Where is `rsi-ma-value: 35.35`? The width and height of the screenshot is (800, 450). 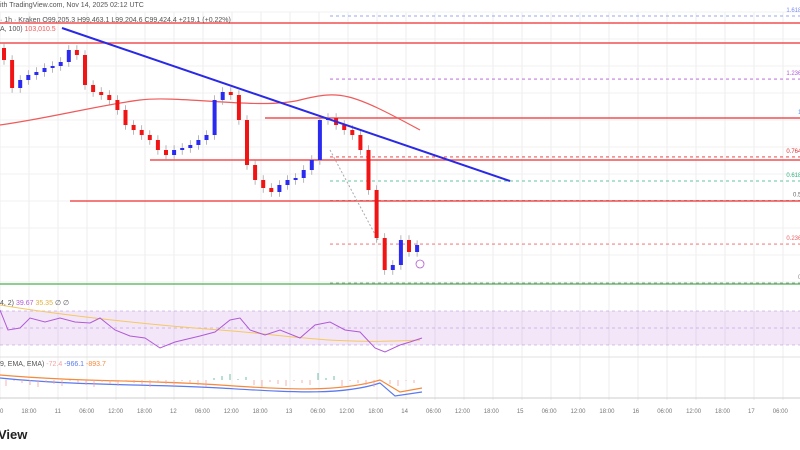 rsi-ma-value: 35.35 is located at coordinates (44, 303).